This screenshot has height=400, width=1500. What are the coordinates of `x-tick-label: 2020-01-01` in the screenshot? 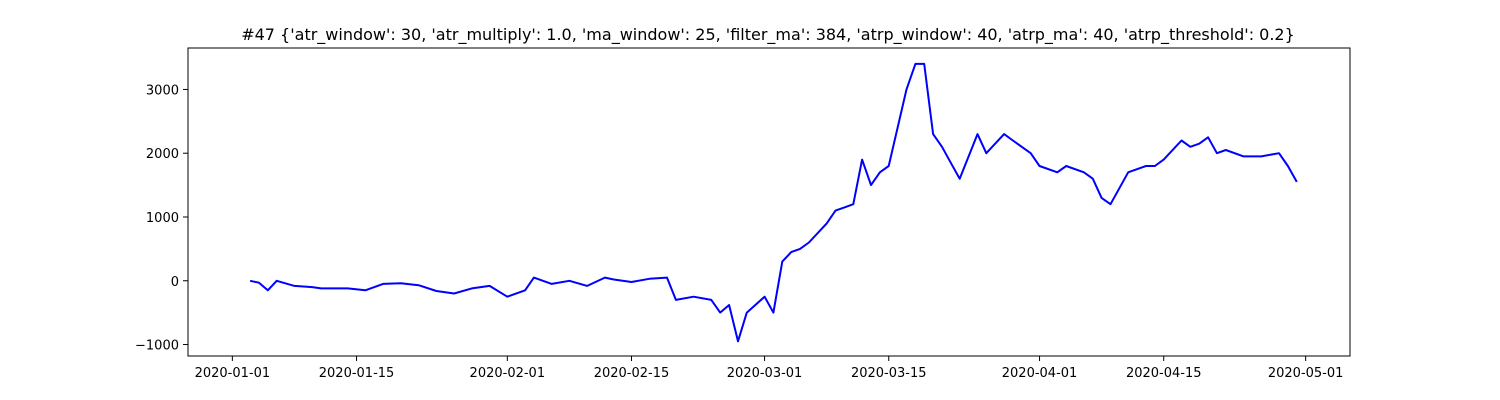 It's located at (233, 373).